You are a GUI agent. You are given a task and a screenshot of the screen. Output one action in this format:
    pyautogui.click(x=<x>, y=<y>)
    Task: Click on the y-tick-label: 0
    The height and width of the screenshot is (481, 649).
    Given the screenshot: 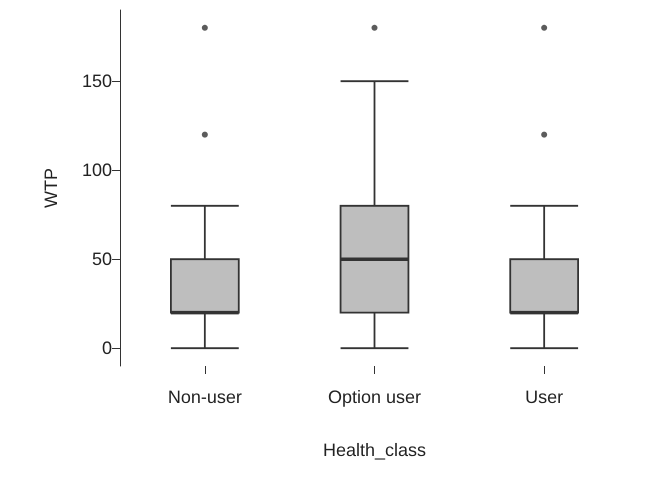 What is the action you would take?
    pyautogui.click(x=107, y=348)
    